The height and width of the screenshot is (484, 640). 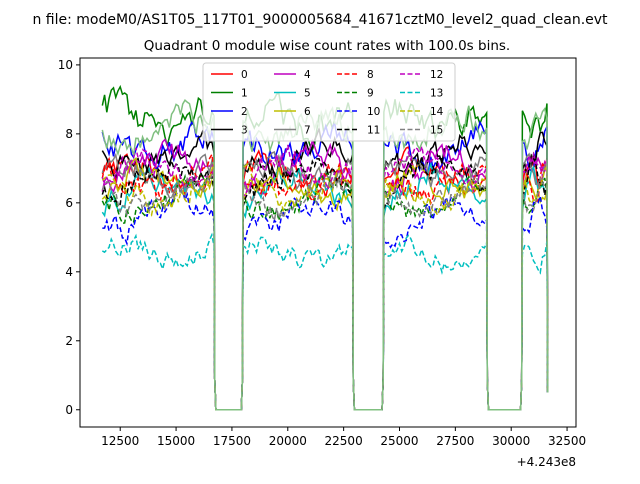 I want to click on legend-label-10: 10, so click(x=373, y=112).